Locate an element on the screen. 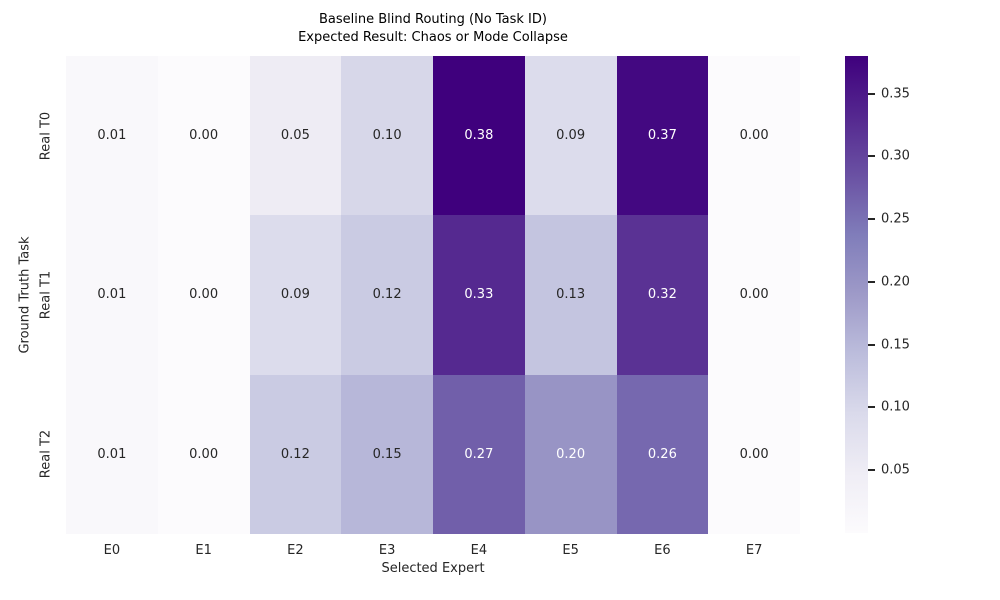  heatmap-cell: 0.27 is located at coordinates (479, 454).